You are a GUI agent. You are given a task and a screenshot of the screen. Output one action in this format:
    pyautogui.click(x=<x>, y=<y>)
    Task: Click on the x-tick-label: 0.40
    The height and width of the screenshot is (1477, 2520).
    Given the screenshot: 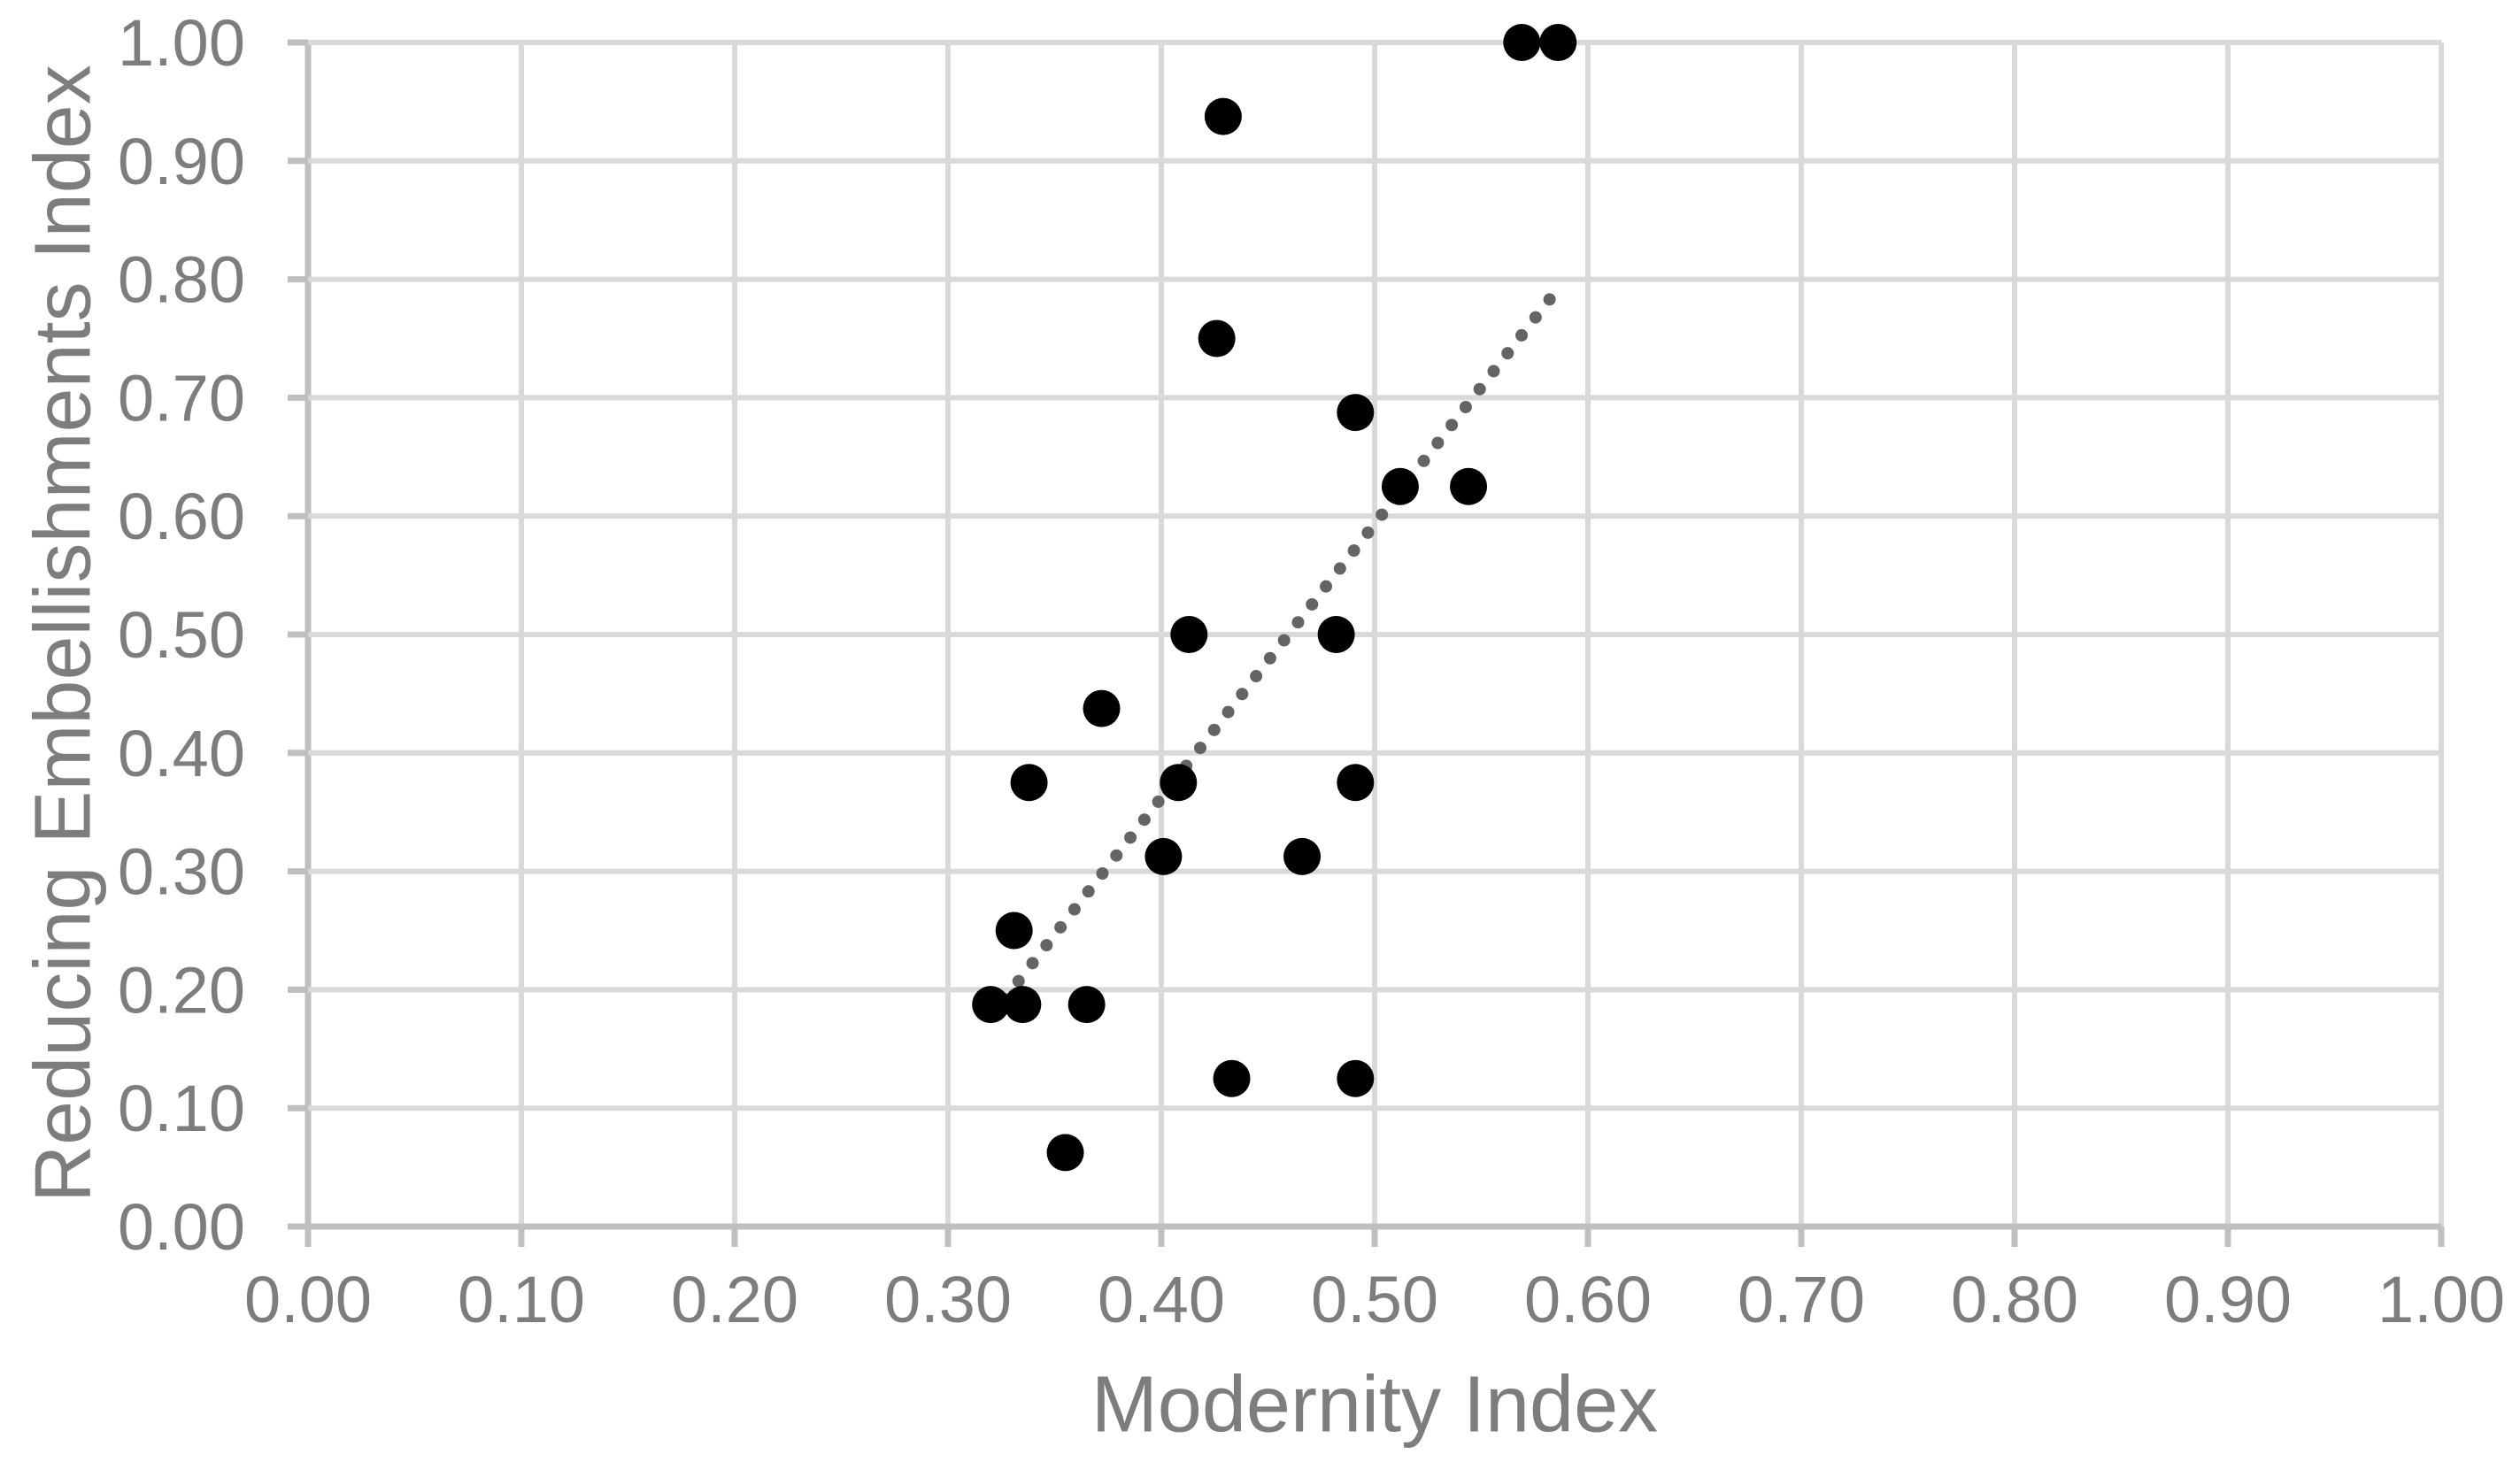 What is the action you would take?
    pyautogui.click(x=1161, y=1299)
    